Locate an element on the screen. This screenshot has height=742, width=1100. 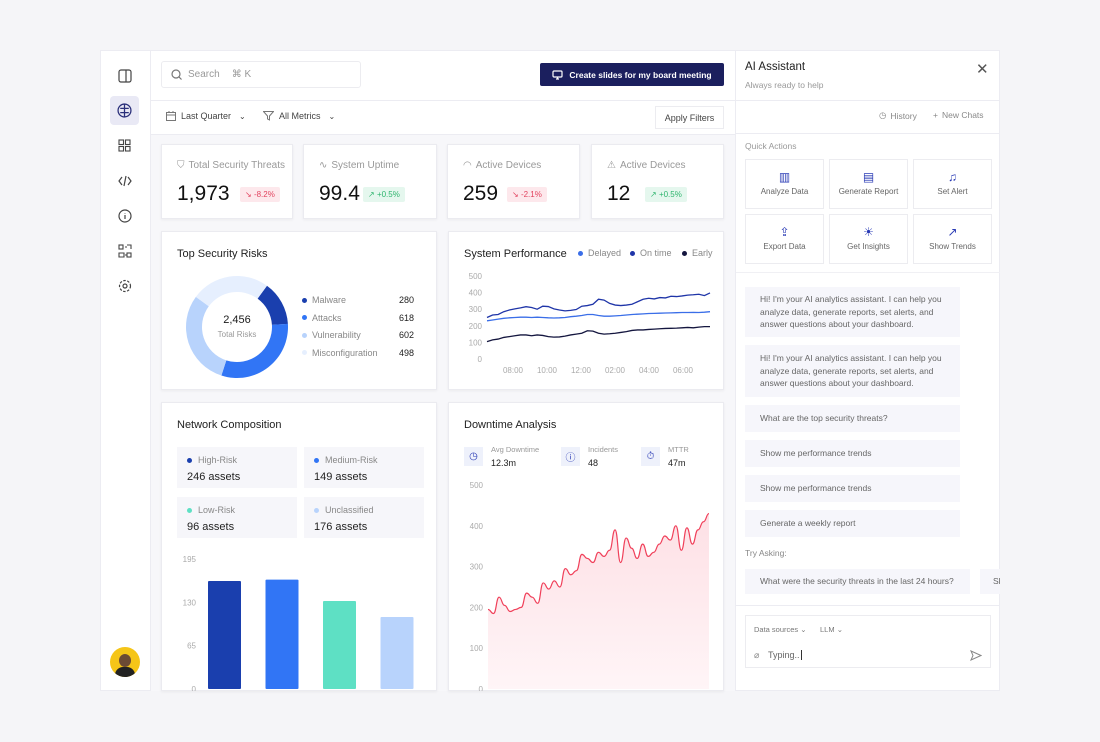
legend-value: 602 is located at coordinates (406, 335).